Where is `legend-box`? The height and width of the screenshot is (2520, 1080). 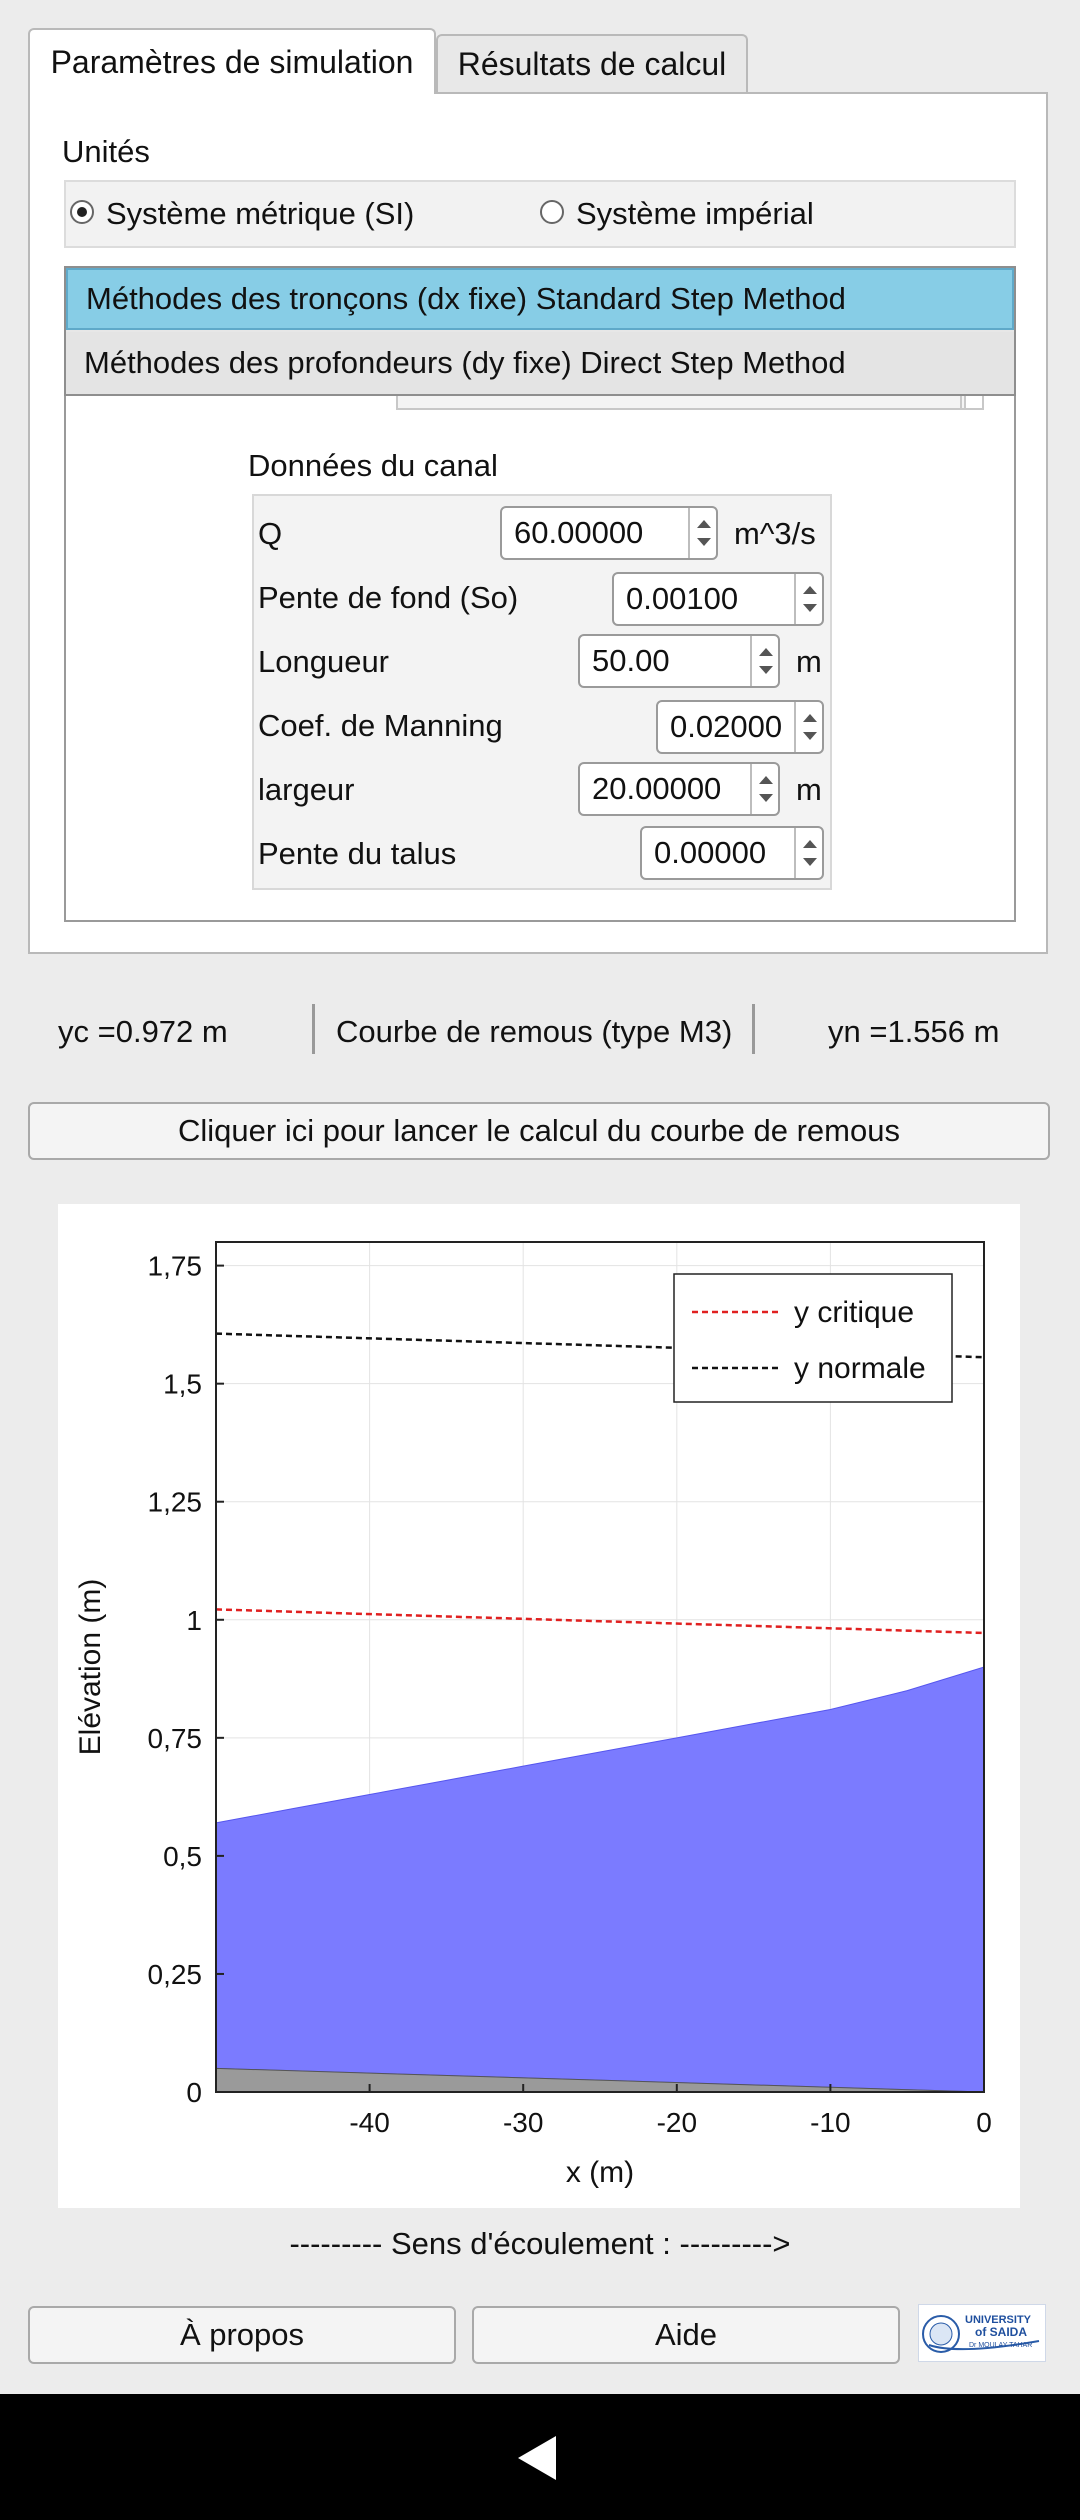 legend-box is located at coordinates (813, 1338).